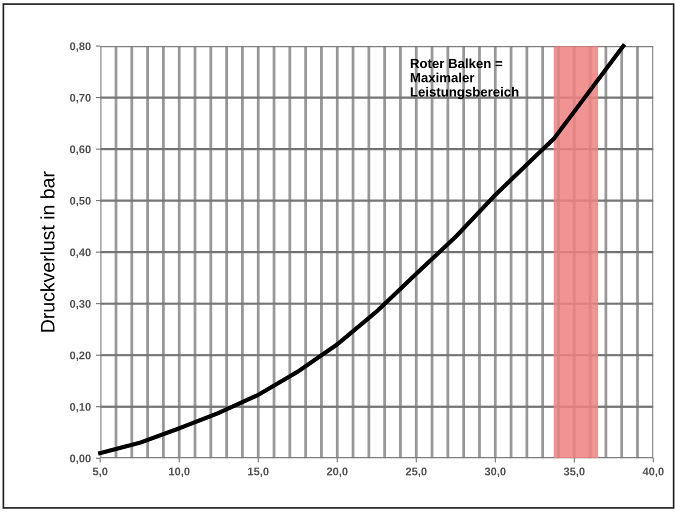 The image size is (677, 512). Describe the element at coordinates (653, 473) in the screenshot. I see `x-tick-label: 40,0` at that location.